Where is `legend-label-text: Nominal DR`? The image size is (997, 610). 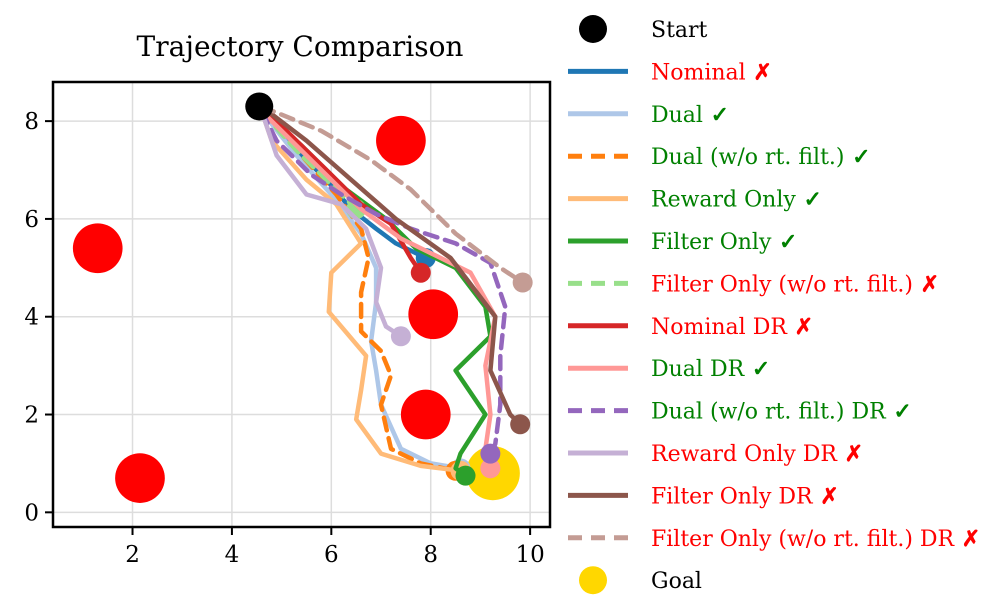 legend-label-text: Nominal DR is located at coordinates (719, 327).